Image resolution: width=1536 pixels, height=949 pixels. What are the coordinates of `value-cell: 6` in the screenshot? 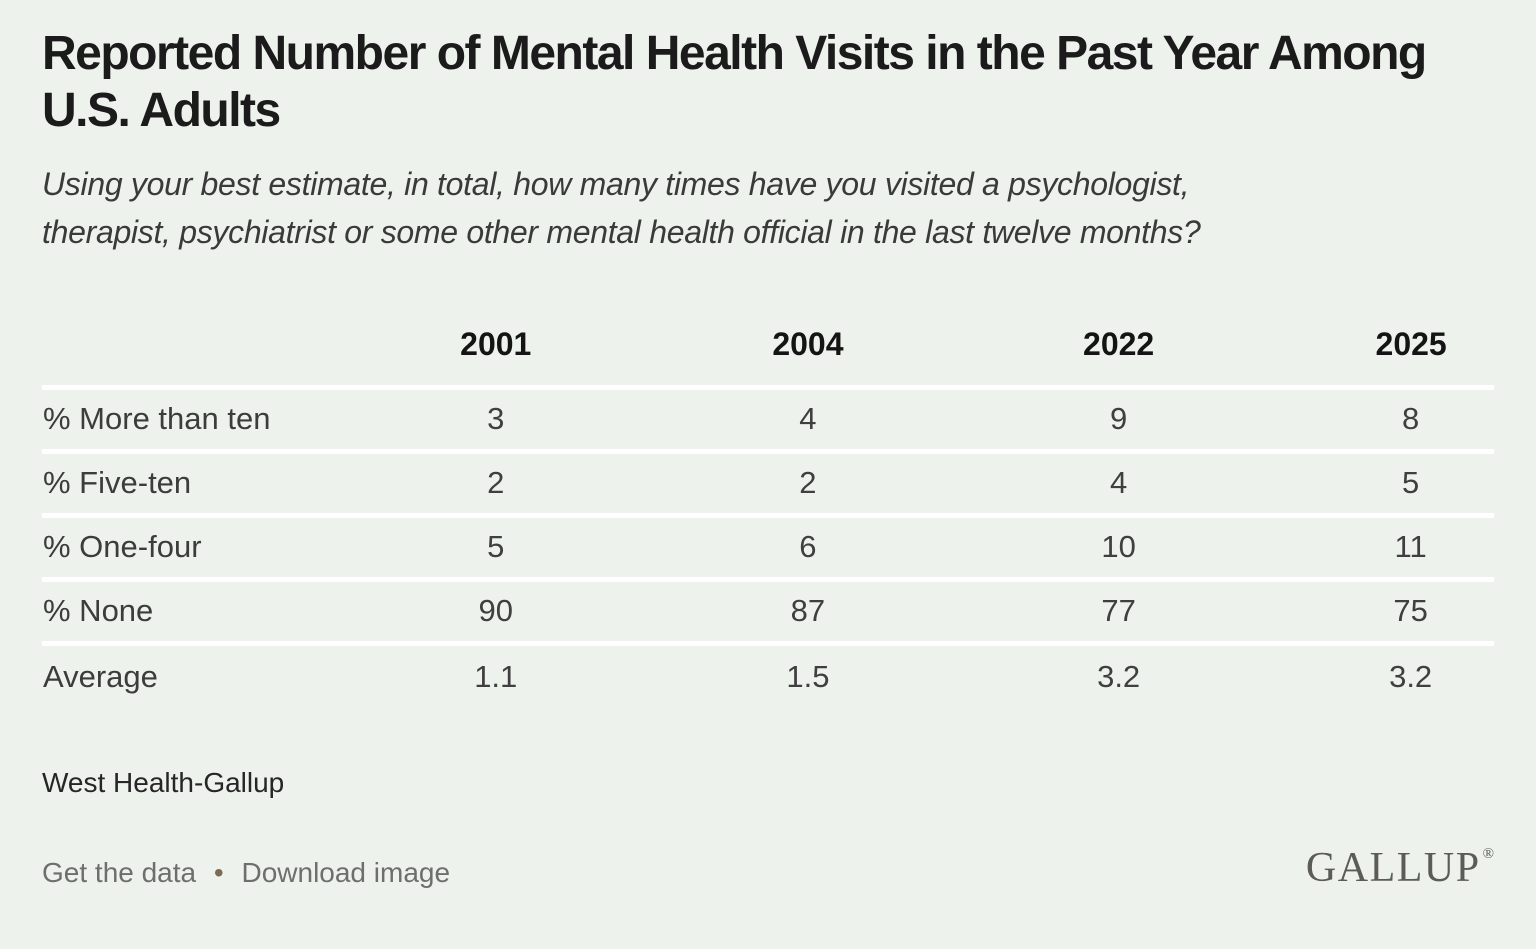 It's located at (807, 546).